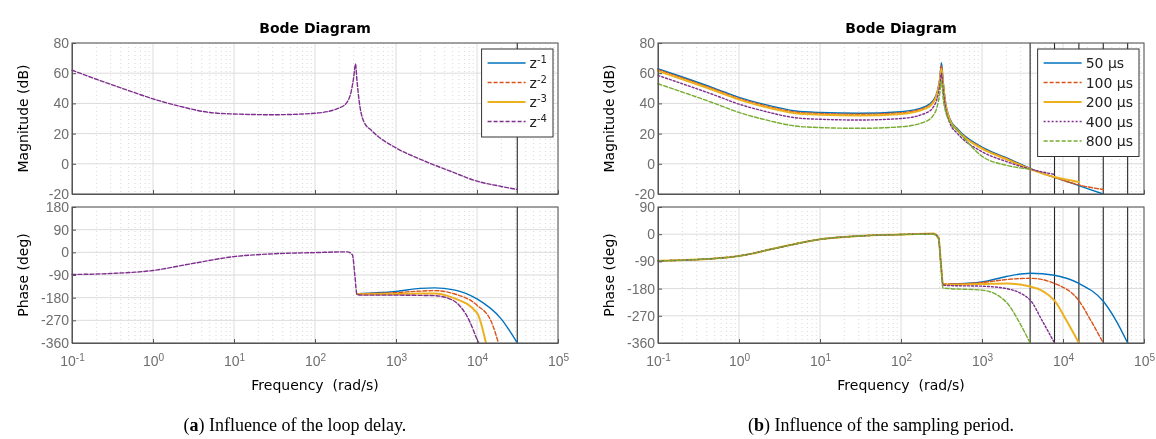 Image resolution: width=1156 pixels, height=439 pixels. Describe the element at coordinates (538, 101) in the screenshot. I see `legend-label: z$^{-3}$` at that location.